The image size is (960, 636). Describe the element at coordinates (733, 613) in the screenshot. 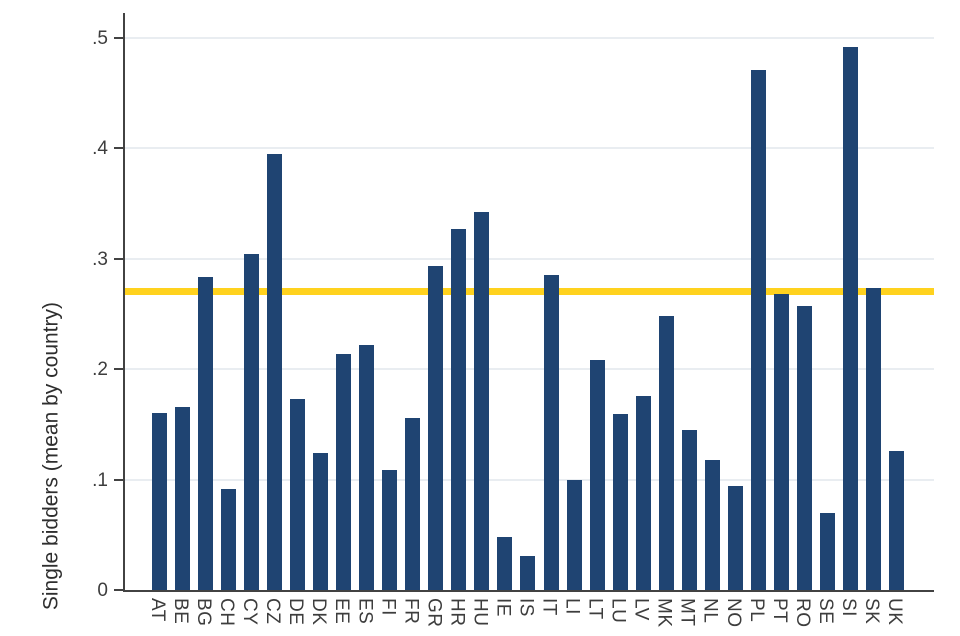

I see `x-tick-label-NO: NO` at that location.